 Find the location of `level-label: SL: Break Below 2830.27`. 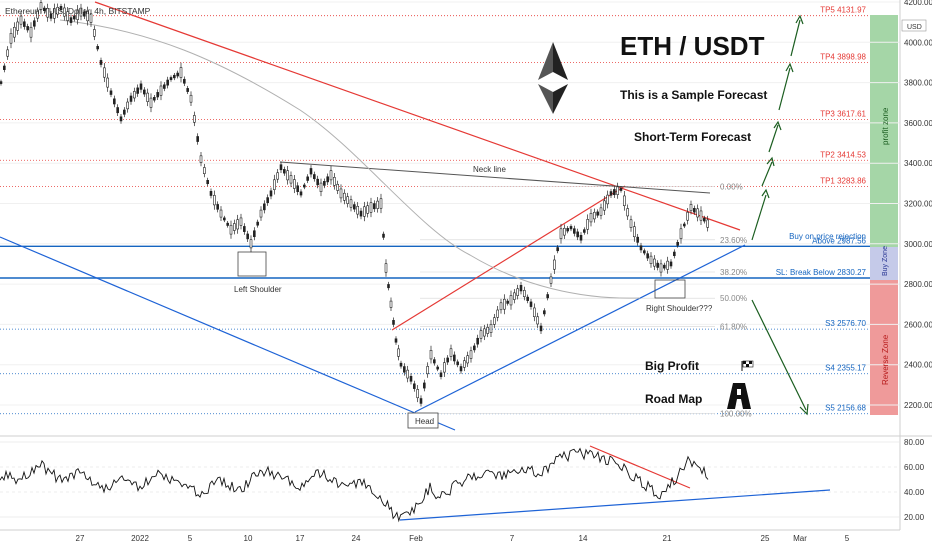

level-label: SL: Break Below 2830.27 is located at coordinates (821, 272).